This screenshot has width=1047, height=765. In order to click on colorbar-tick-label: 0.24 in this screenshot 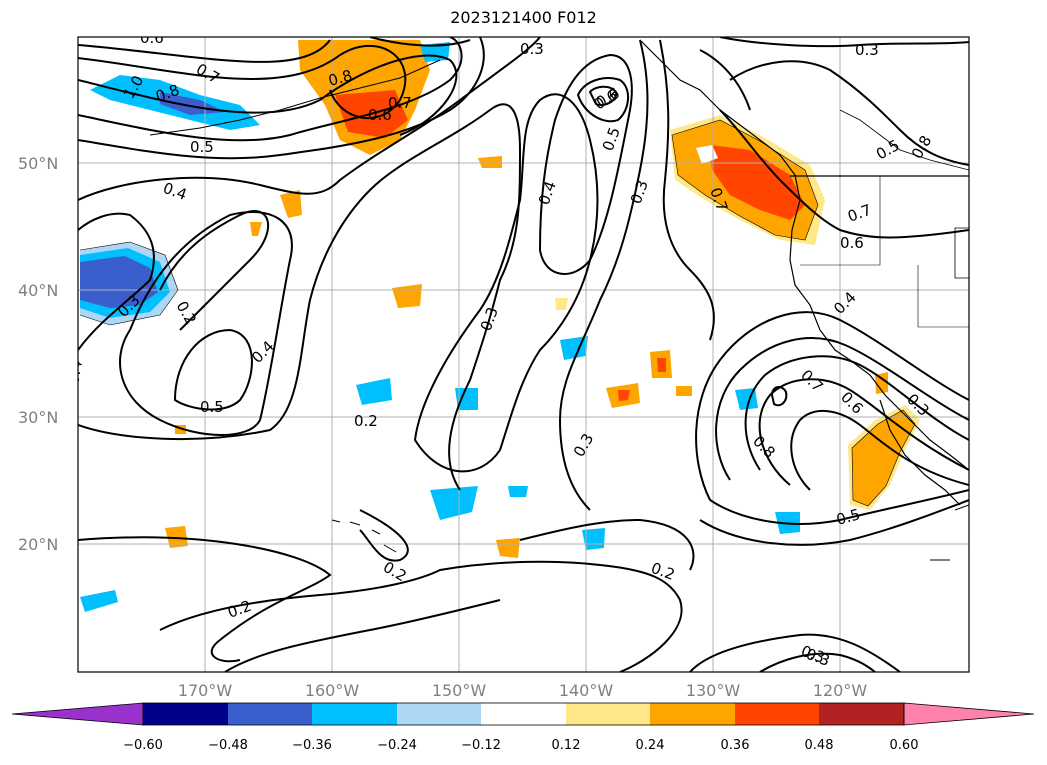, I will do `click(650, 745)`.